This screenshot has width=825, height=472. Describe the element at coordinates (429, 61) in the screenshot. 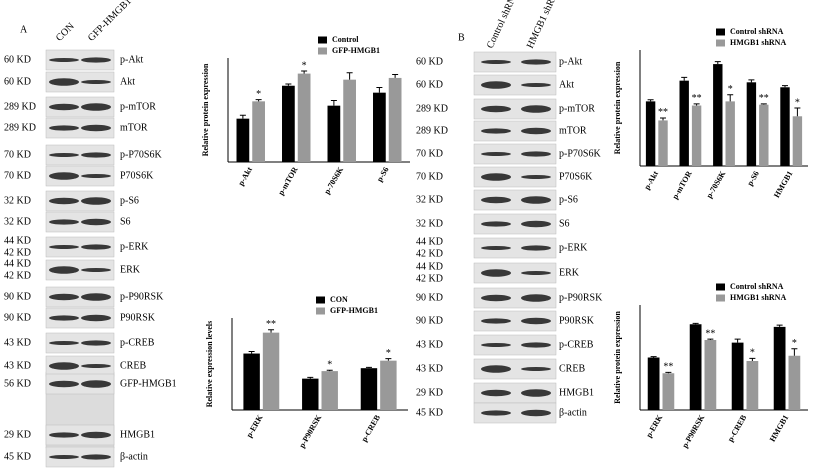

I see `kd-label: 60 KD` at that location.